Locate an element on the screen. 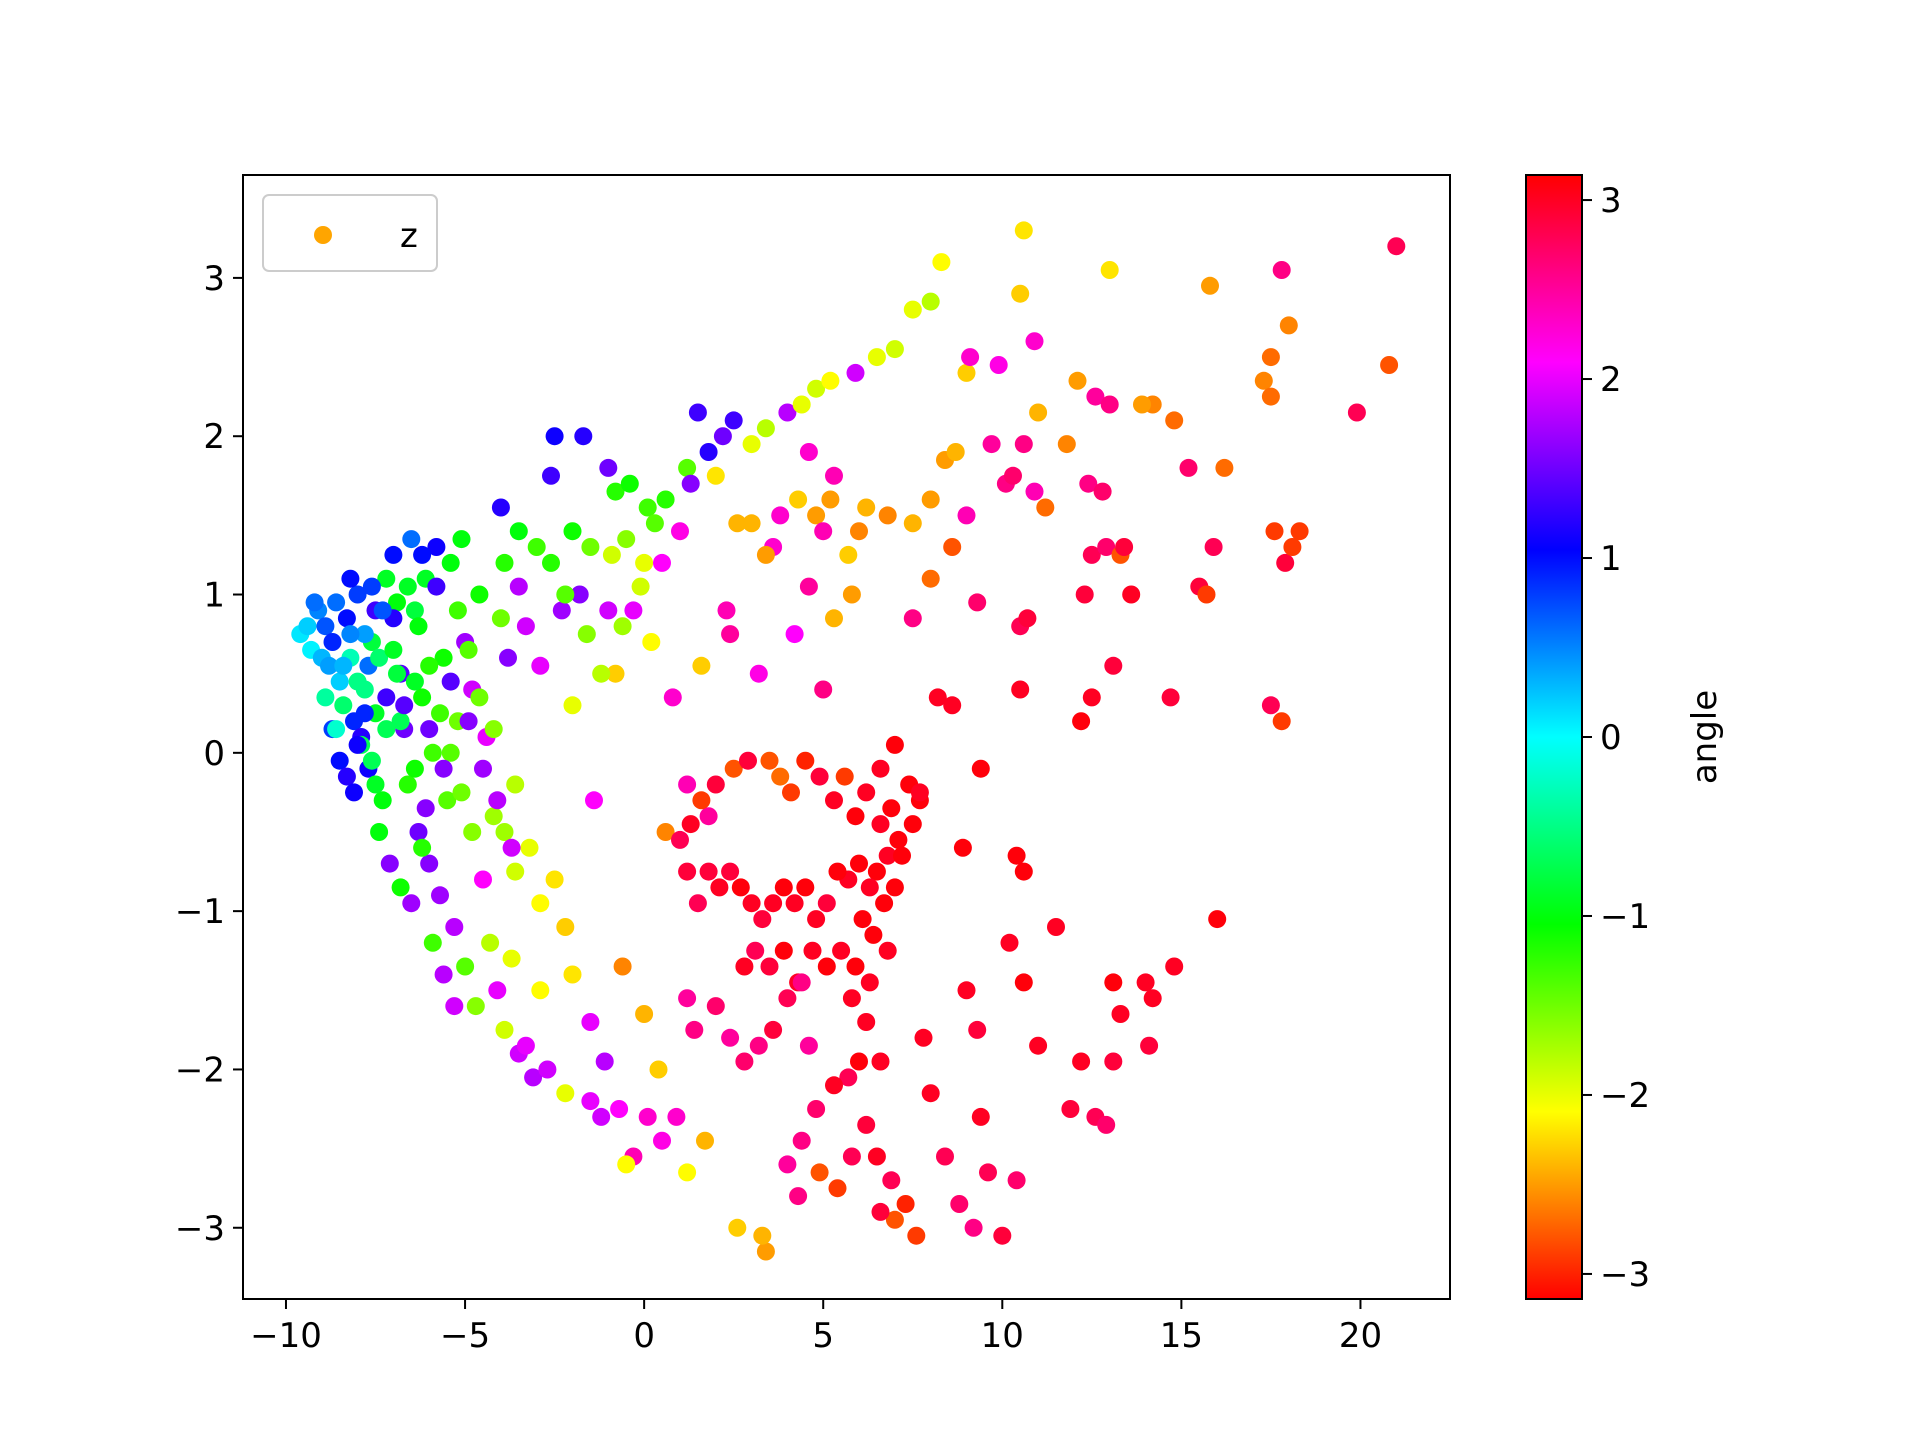 The height and width of the screenshot is (1440, 1920). y-tick-label: −2 is located at coordinates (200, 1070).